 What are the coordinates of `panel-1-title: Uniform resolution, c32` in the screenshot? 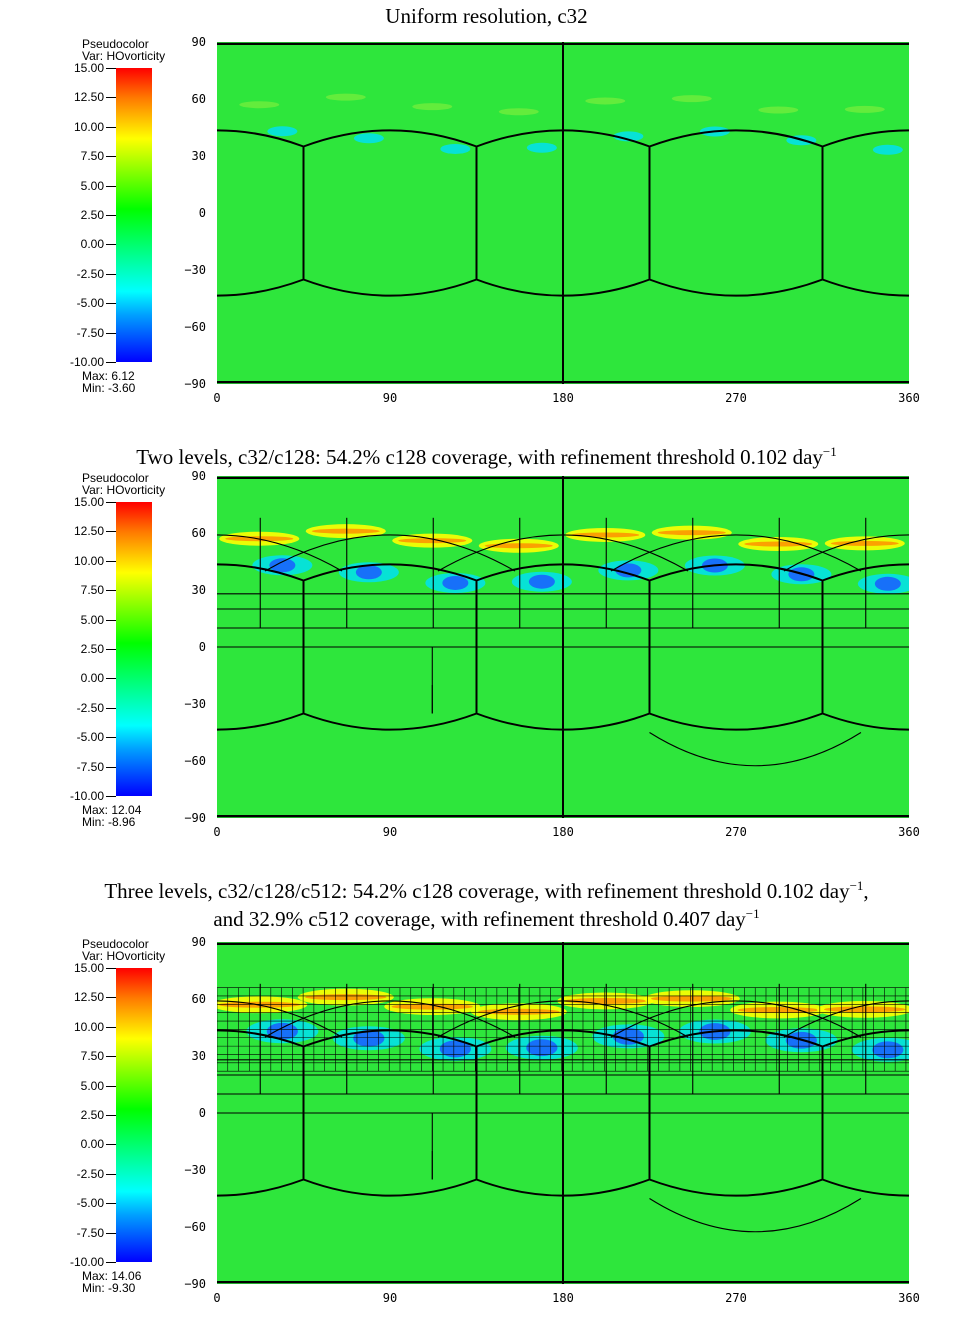 It's located at (486, 16).